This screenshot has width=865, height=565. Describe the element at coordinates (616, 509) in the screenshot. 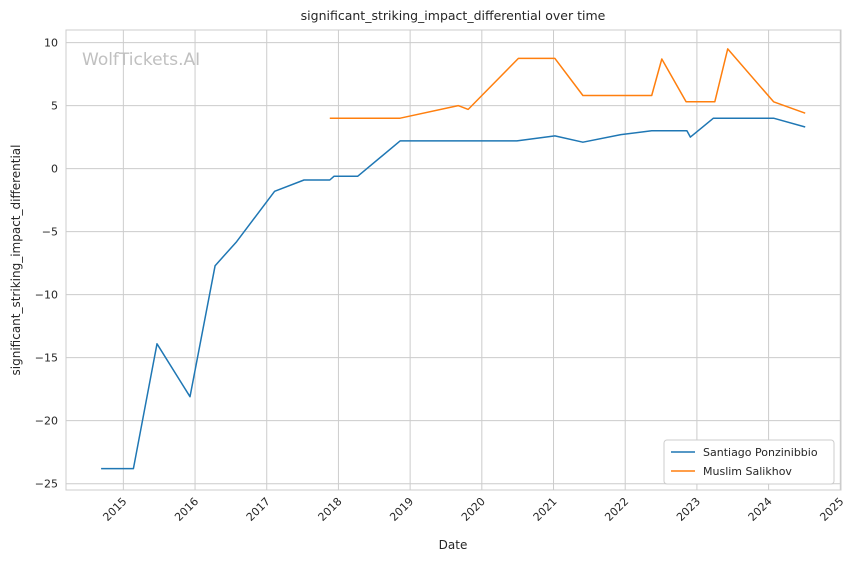

I see `x-tick-label: 2022` at that location.